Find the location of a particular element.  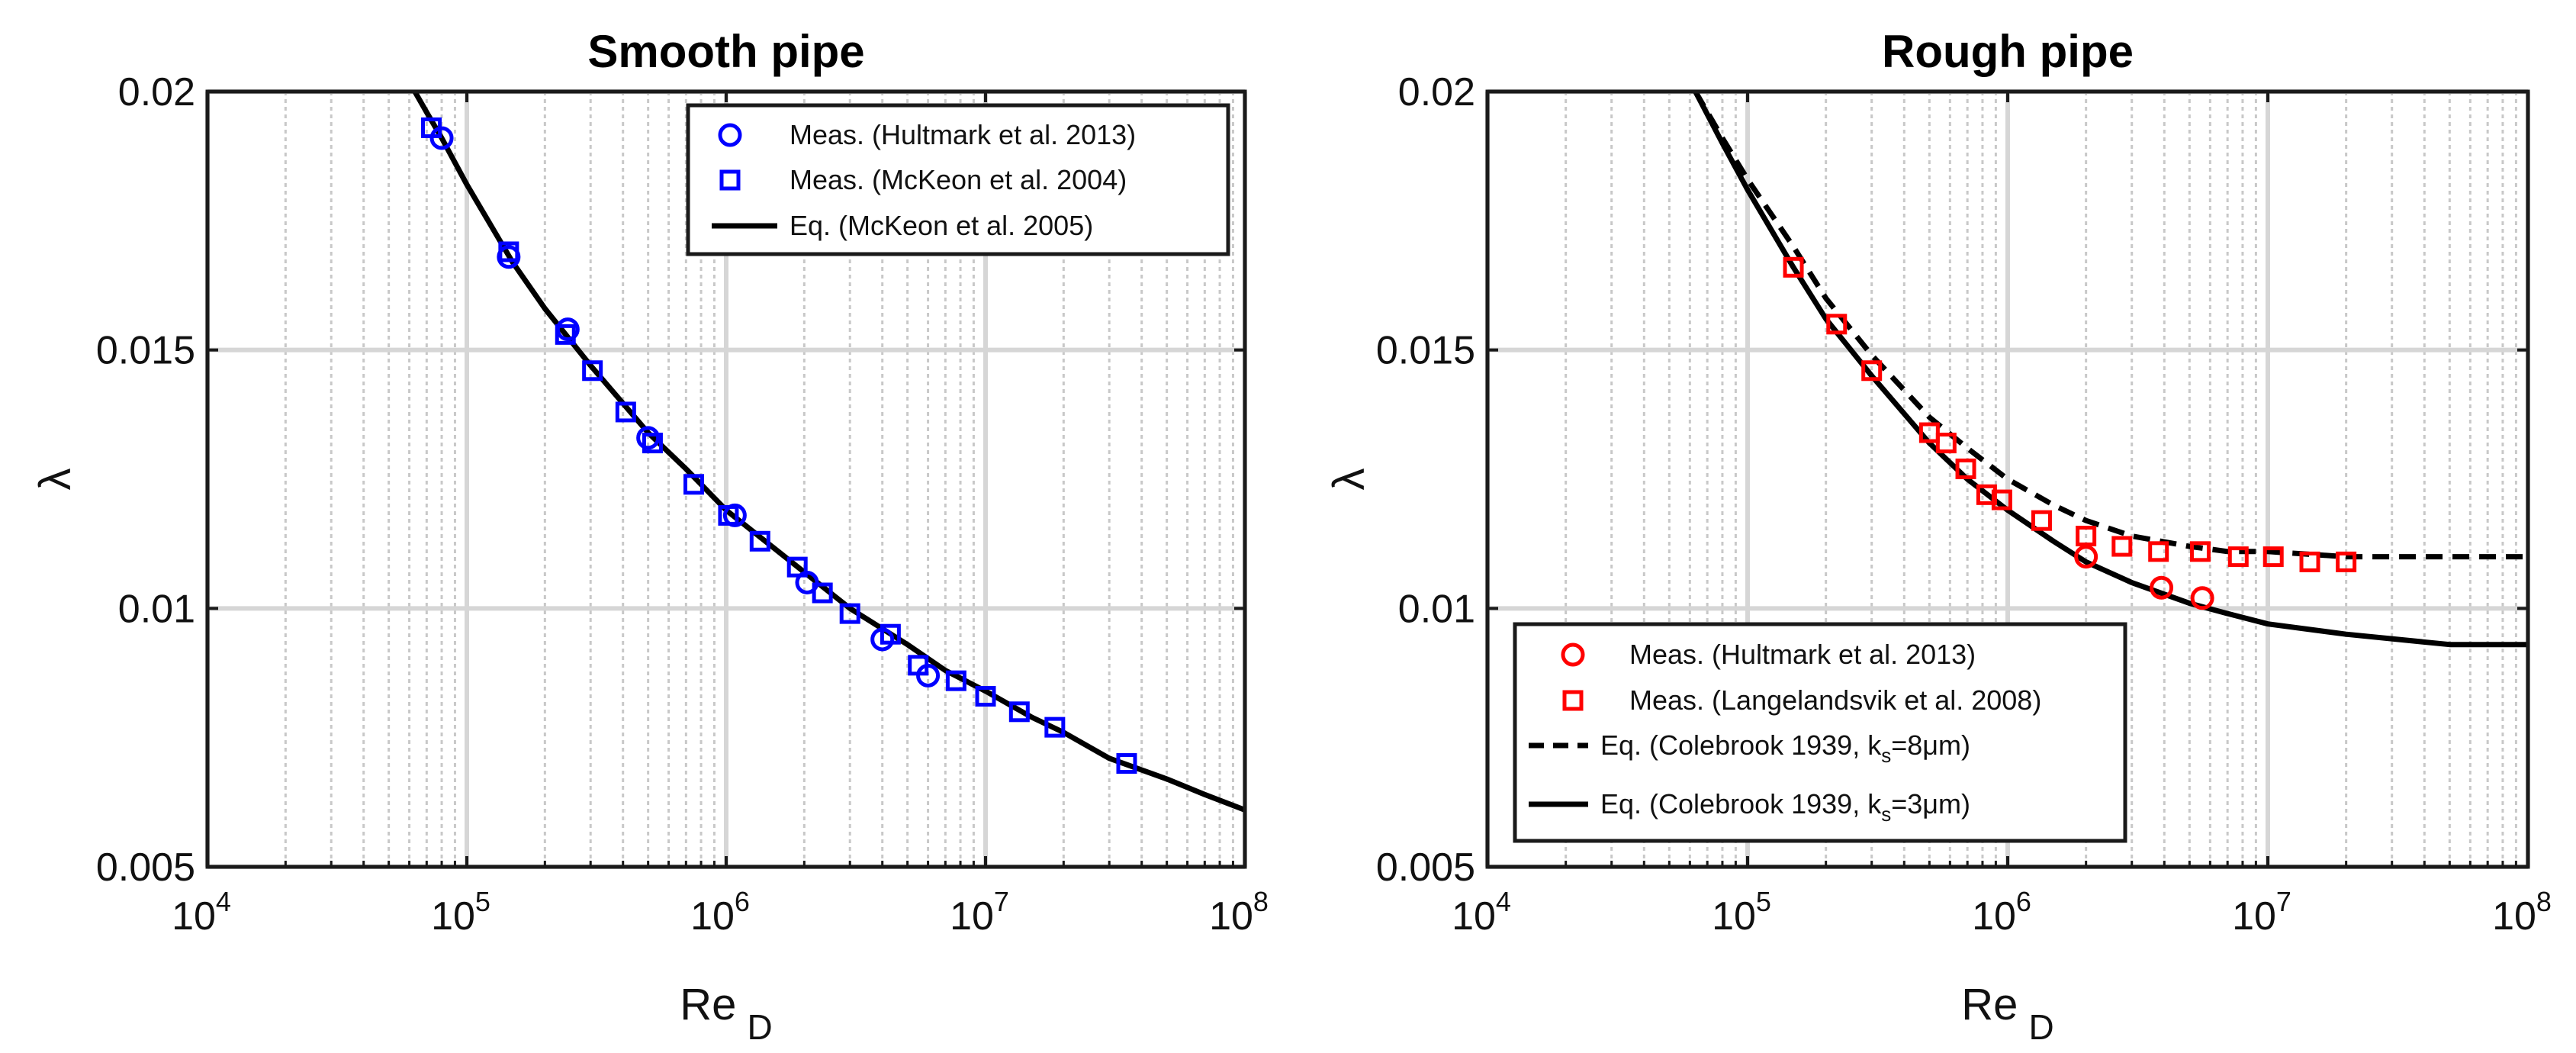

legend-label: Meas. (McKeon et al. 2004) is located at coordinates (958, 179).